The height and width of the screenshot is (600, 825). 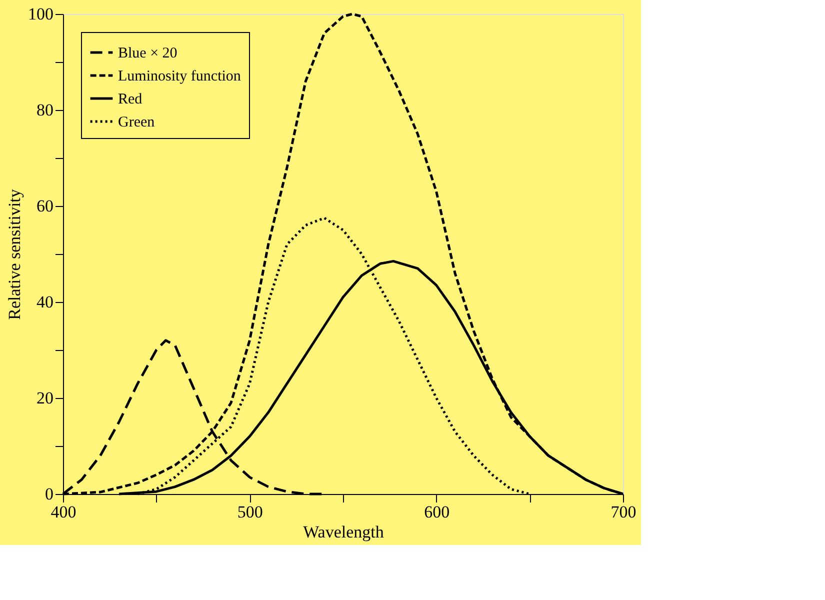 What do you see at coordinates (343, 532) in the screenshot?
I see `x-axis-title: Wavelength` at bounding box center [343, 532].